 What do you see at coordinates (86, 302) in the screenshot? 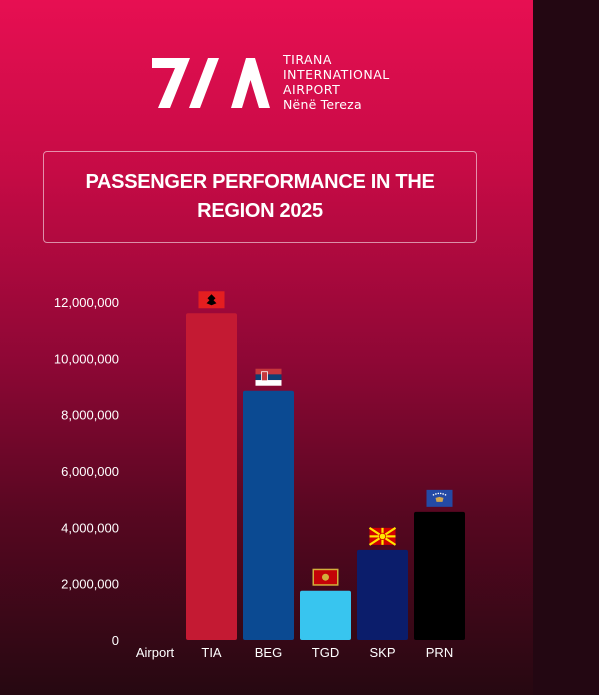
I see `y-tick-label: 12,000,000` at bounding box center [86, 302].